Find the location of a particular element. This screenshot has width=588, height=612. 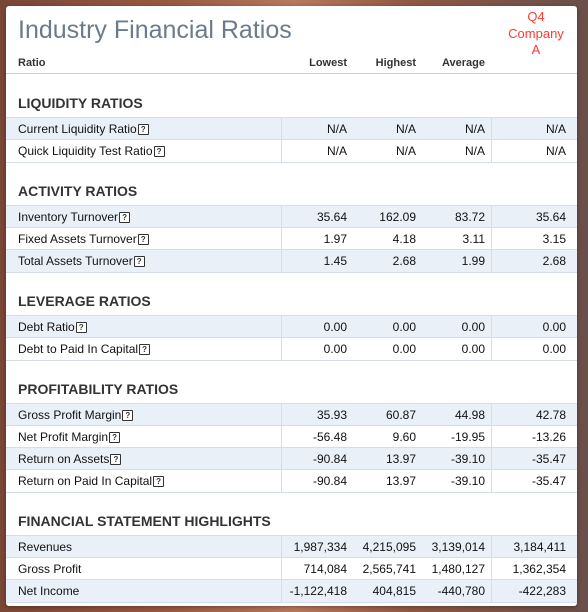

header-lowest: Lowest is located at coordinates (328, 63).